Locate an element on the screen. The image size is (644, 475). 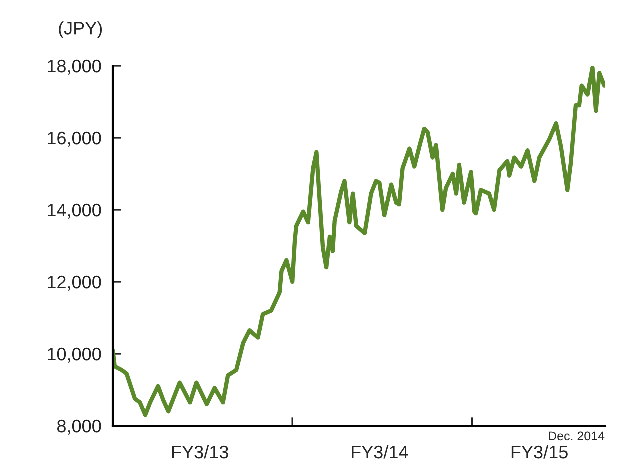
x-tick-label: FY3/14 is located at coordinates (380, 452).